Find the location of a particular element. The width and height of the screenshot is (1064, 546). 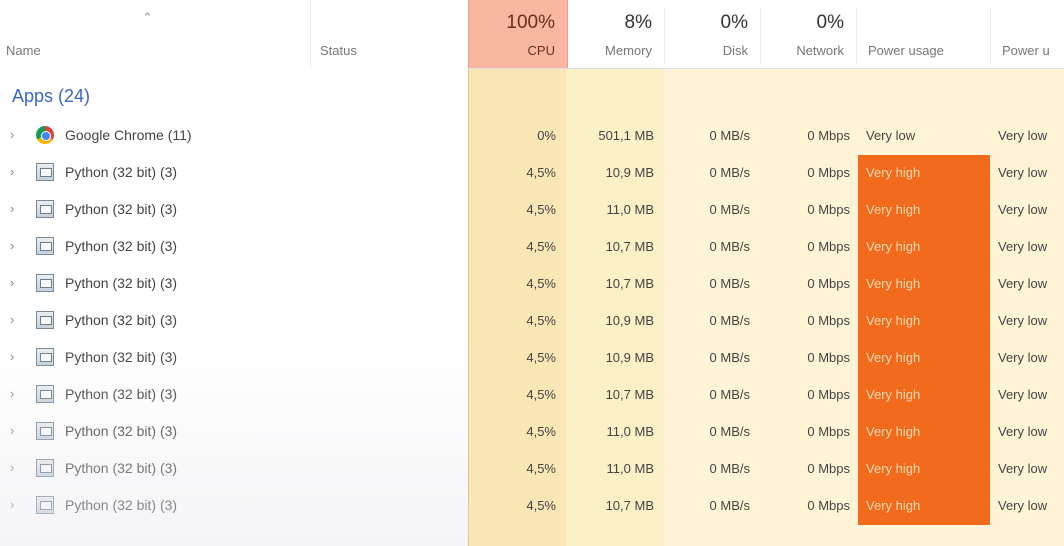

column-header-cpu-label: CPU is located at coordinates (541, 50).